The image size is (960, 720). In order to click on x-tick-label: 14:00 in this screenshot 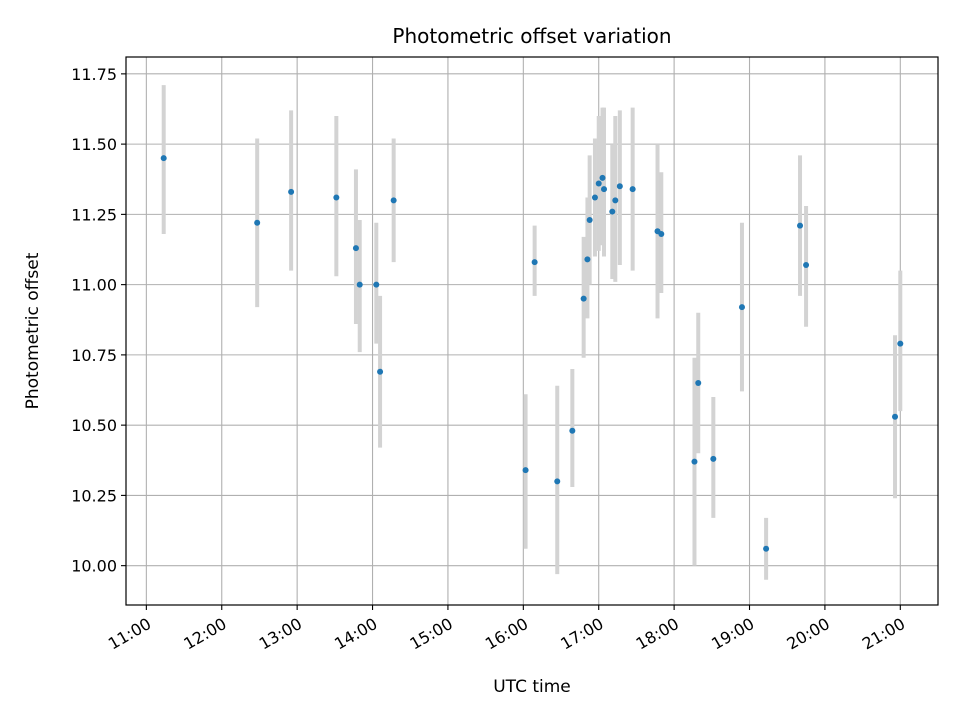, I will do `click(355, 634)`.